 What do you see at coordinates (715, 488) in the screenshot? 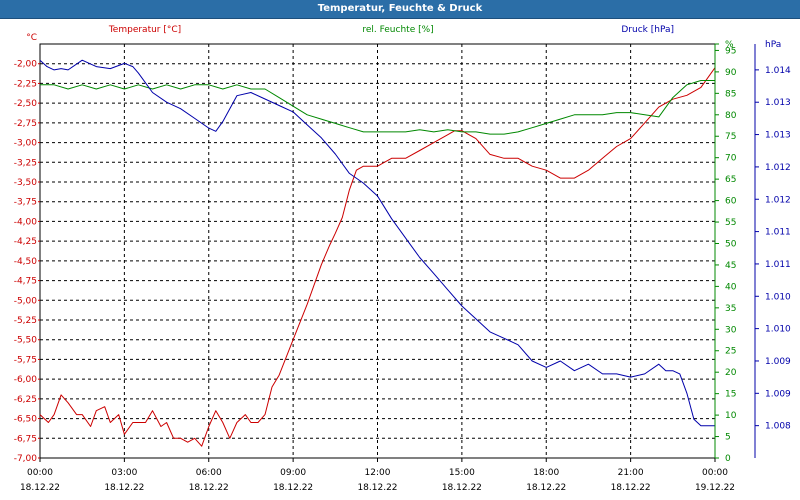
I see `x-tick-date: 19.12.22` at bounding box center [715, 488].